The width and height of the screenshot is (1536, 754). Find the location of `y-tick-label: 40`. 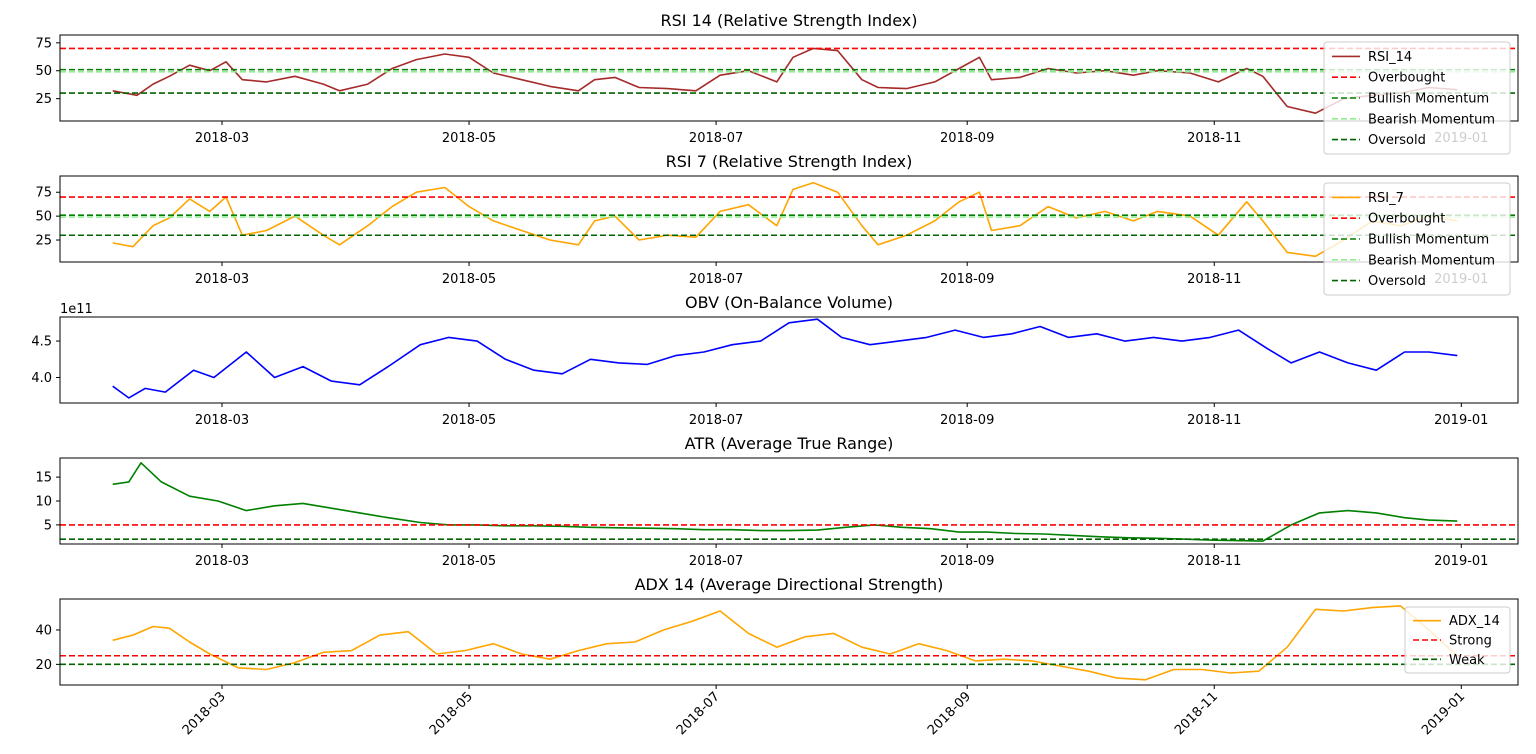

y-tick-label: 40 is located at coordinates (43, 630).